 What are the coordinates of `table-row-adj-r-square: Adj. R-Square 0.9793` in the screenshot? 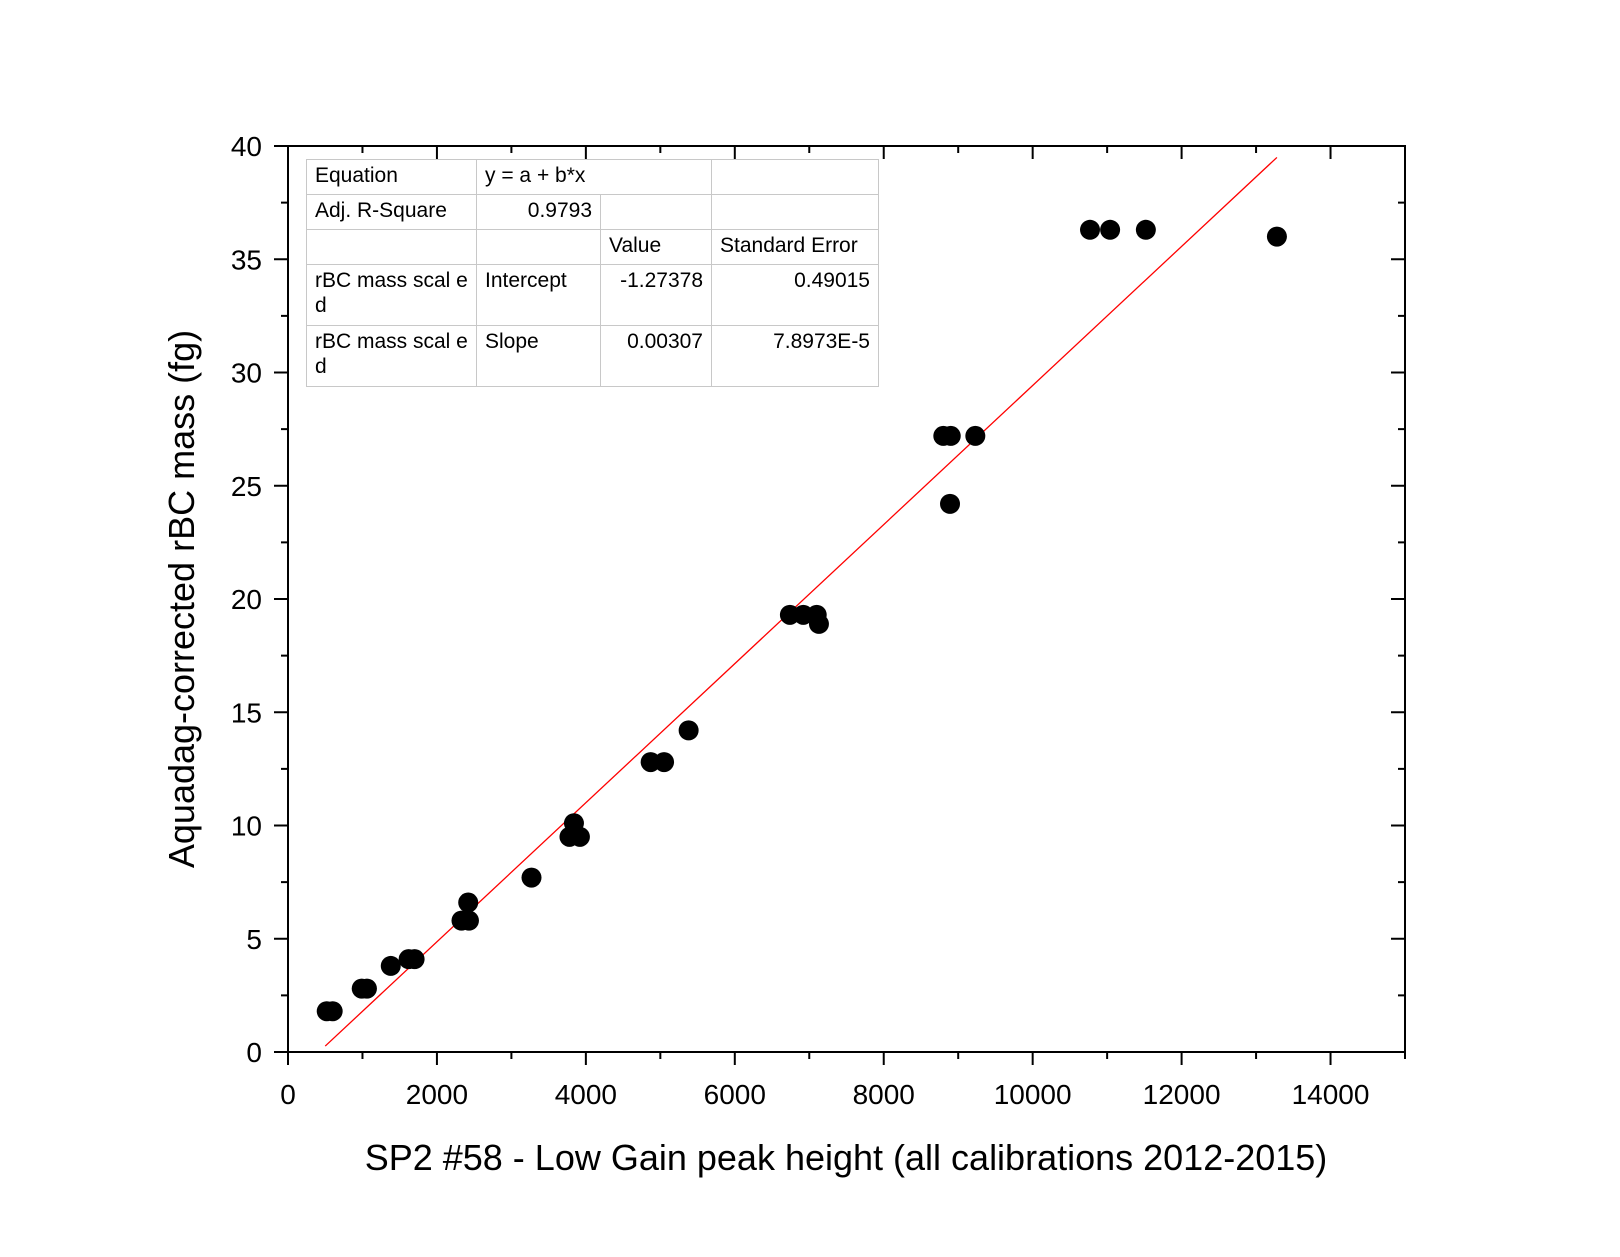 It's located at (592, 212).